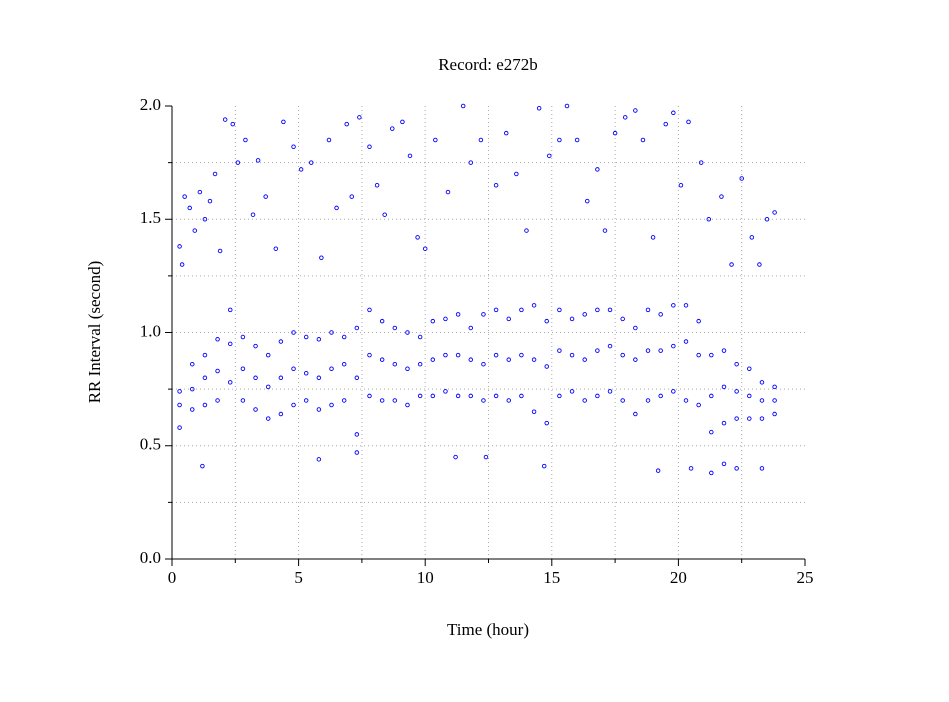  I want to click on chart-title: Record: e272b, so click(488, 64).